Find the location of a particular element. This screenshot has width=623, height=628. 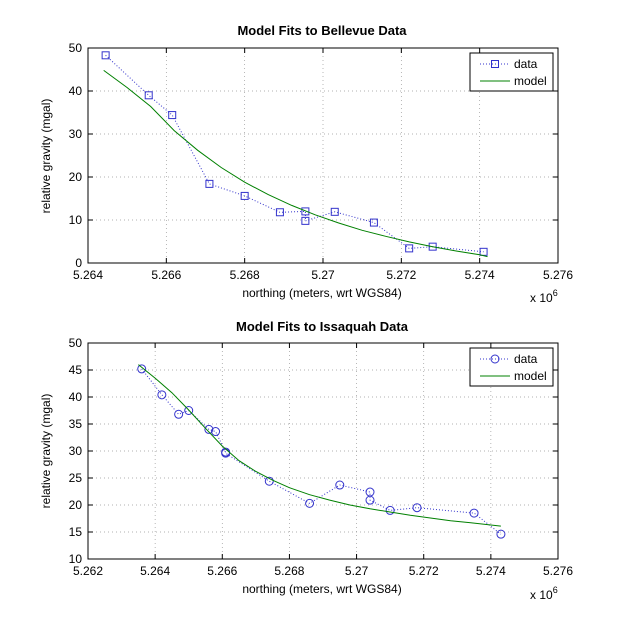

y-tick-label: 15 is located at coordinates (76, 532).